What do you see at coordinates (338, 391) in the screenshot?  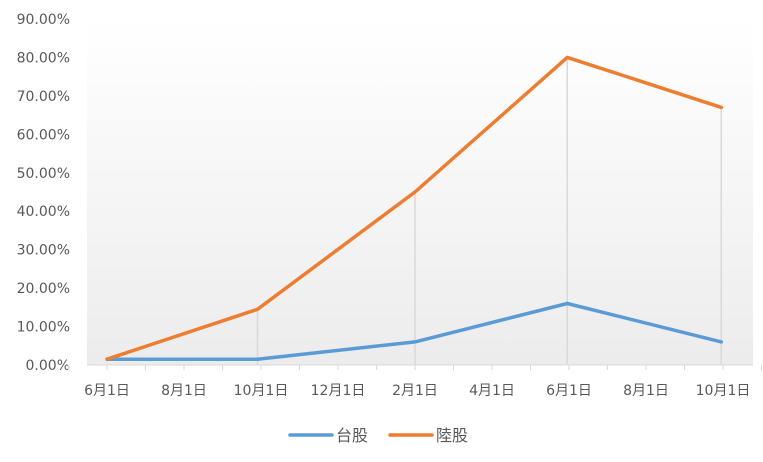 I see `x-tick-label: 12月1日` at bounding box center [338, 391].